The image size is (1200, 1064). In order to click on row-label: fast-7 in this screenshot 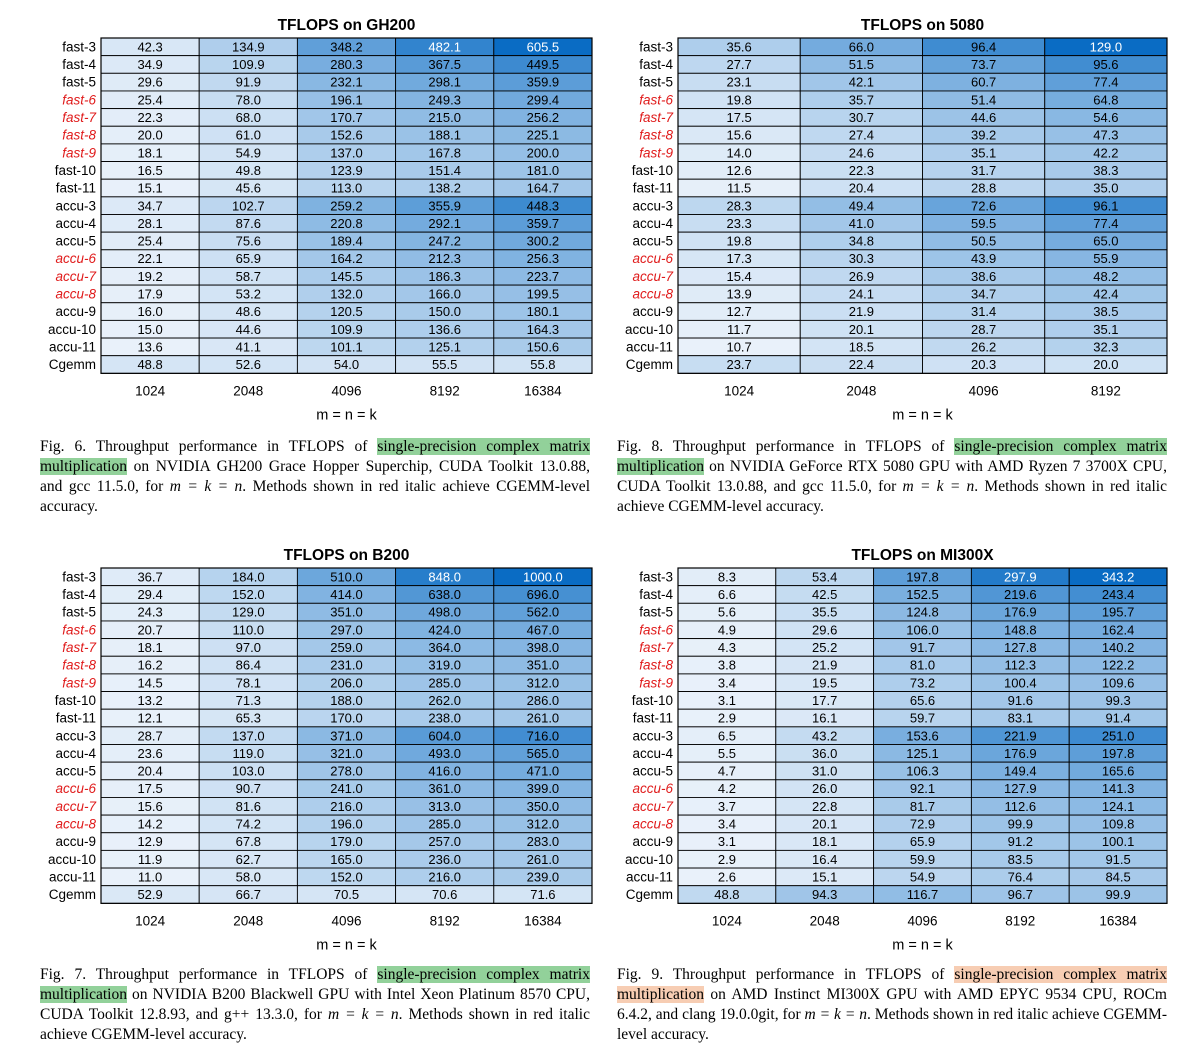, I will do `click(656, 117)`.